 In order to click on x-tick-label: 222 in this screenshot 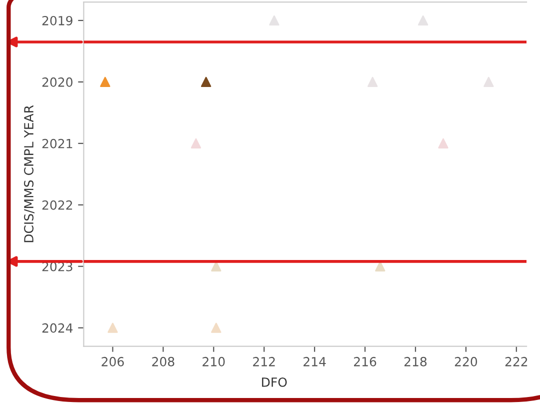, I will do `click(516, 361)`.